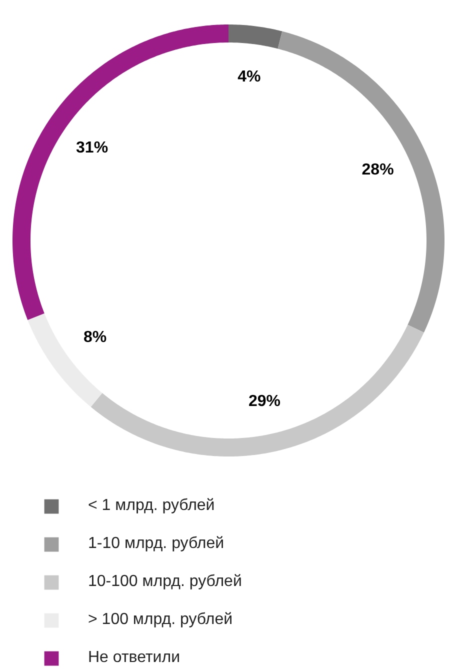 The width and height of the screenshot is (451, 669). Describe the element at coordinates (134, 658) in the screenshot. I see `legend-label: Не ответили` at that location.